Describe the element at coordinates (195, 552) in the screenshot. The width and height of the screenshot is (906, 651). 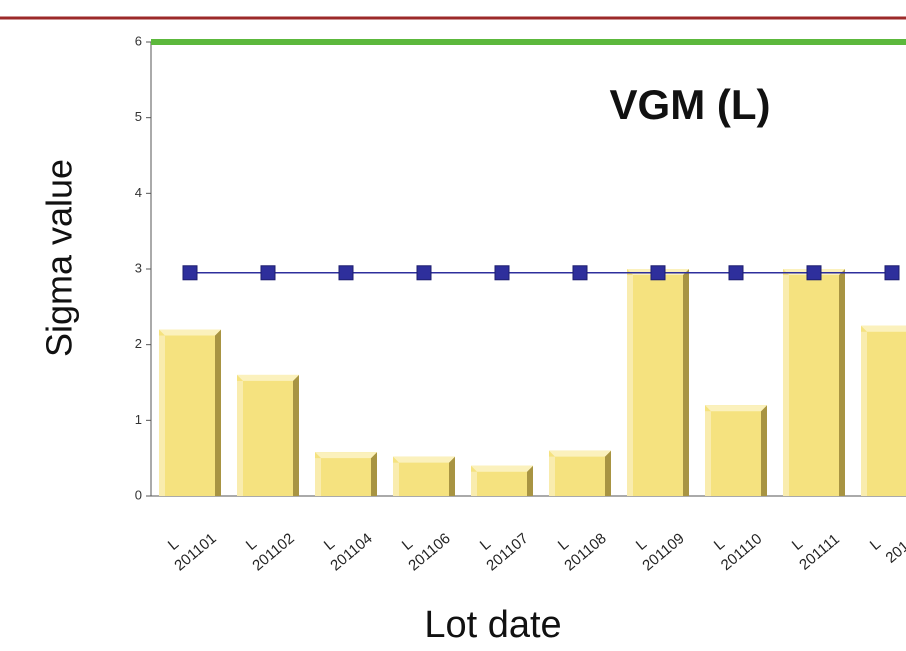
I see `x-tick-label-date: 201101` at that location.